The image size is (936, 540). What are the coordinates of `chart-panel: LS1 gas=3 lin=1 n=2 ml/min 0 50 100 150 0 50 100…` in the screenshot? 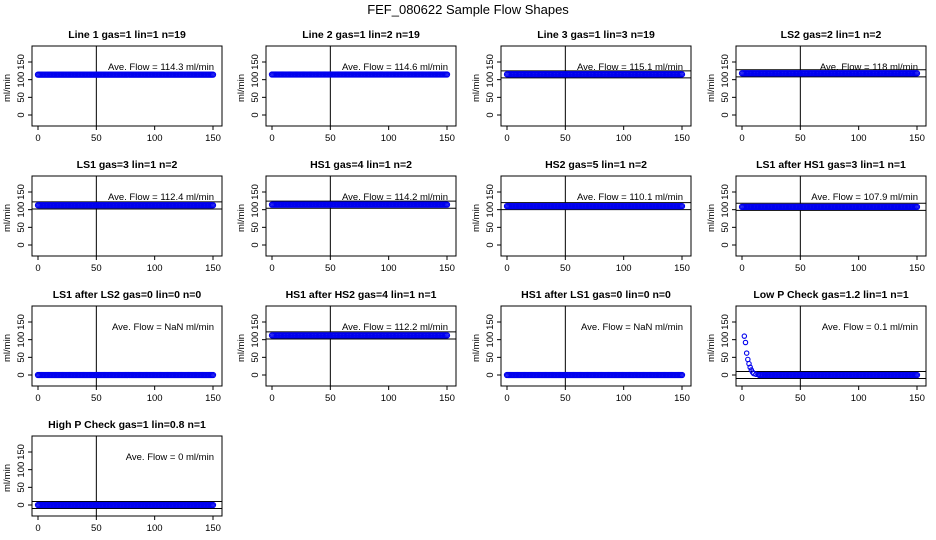 It's located at (112, 216).